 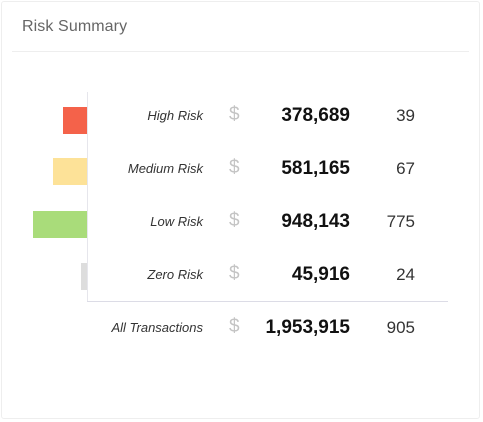 I want to click on risk-count: 24, so click(x=405, y=274).